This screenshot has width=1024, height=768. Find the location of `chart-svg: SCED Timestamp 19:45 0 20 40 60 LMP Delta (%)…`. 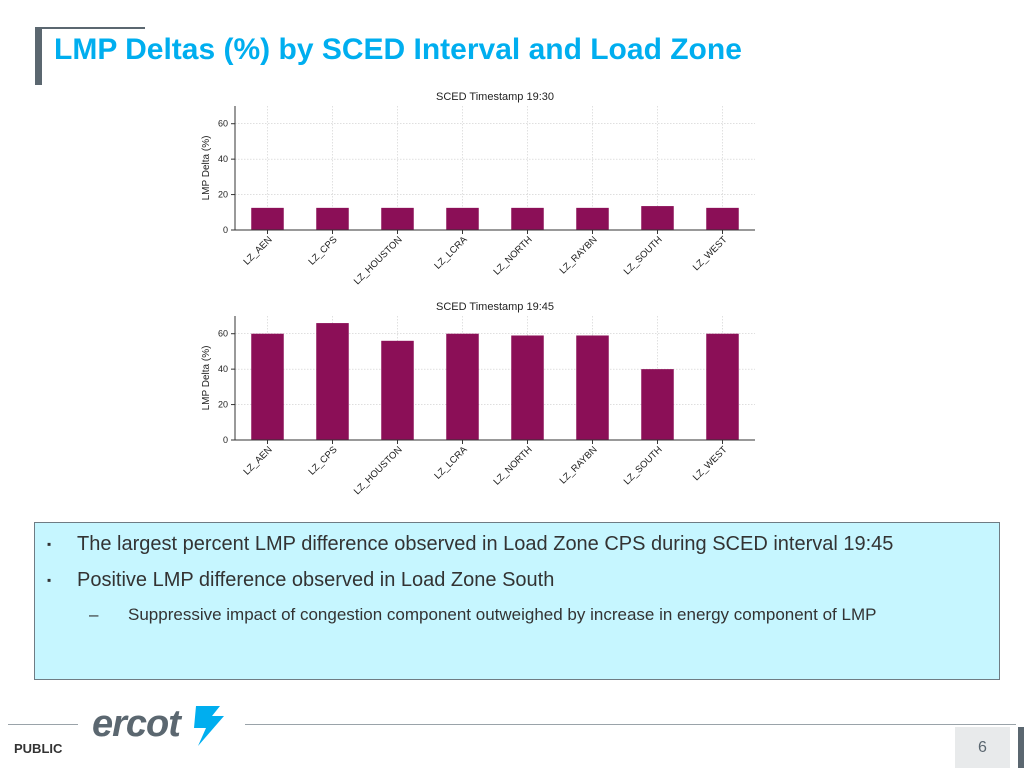

chart-svg: SCED Timestamp 19:45 0 20 40 60 LMP Delta (%)… is located at coordinates (478, 399).